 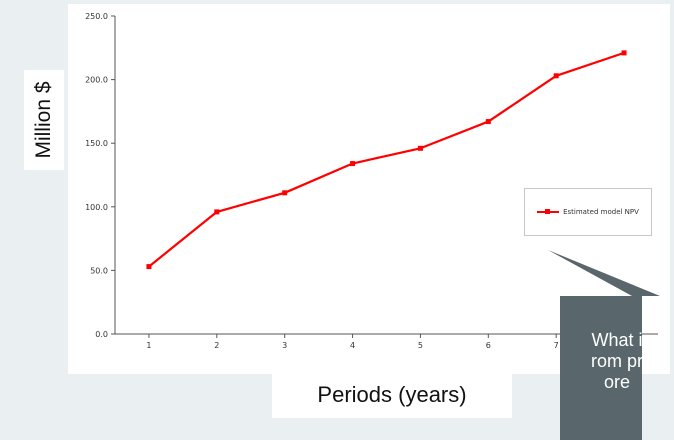 I want to click on y-axis-label: Million $, so click(x=44, y=120).